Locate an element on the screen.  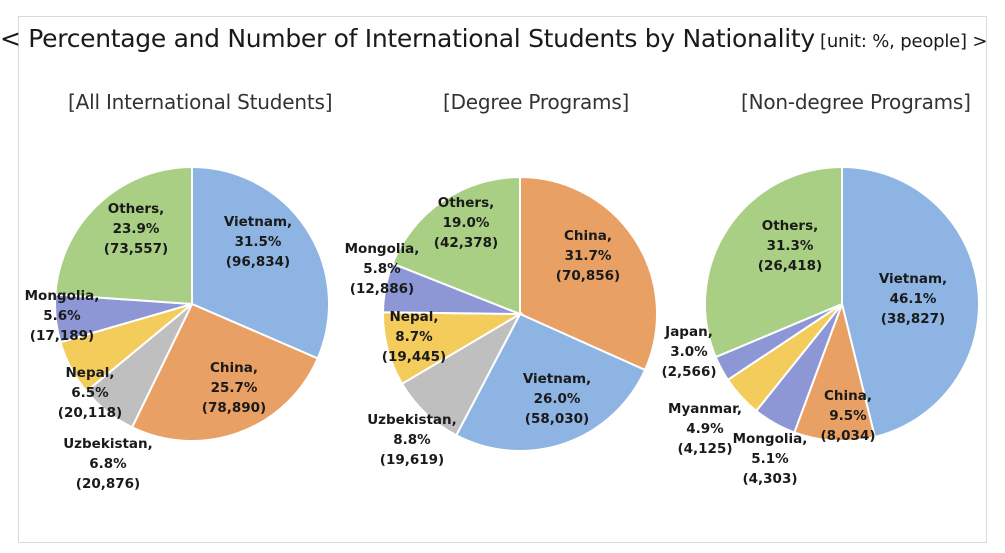
slice-label-mongolia: Mongolia, 5.6% (17,189) is located at coordinates (62, 316).